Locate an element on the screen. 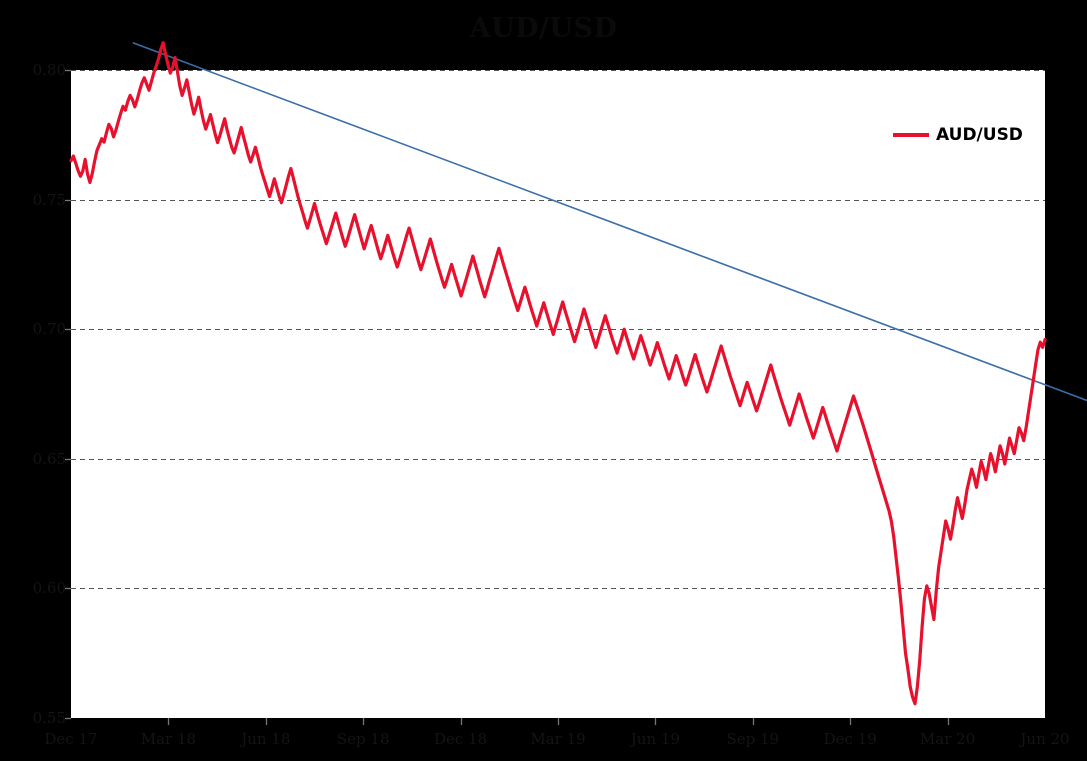 Image resolution: width=1087 pixels, height=761 pixels. xtick-label: Dec 17 is located at coordinates (71, 739).